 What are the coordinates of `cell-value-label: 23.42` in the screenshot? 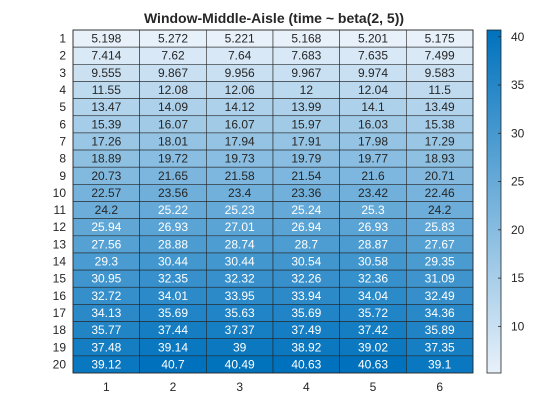 It's located at (373, 193).